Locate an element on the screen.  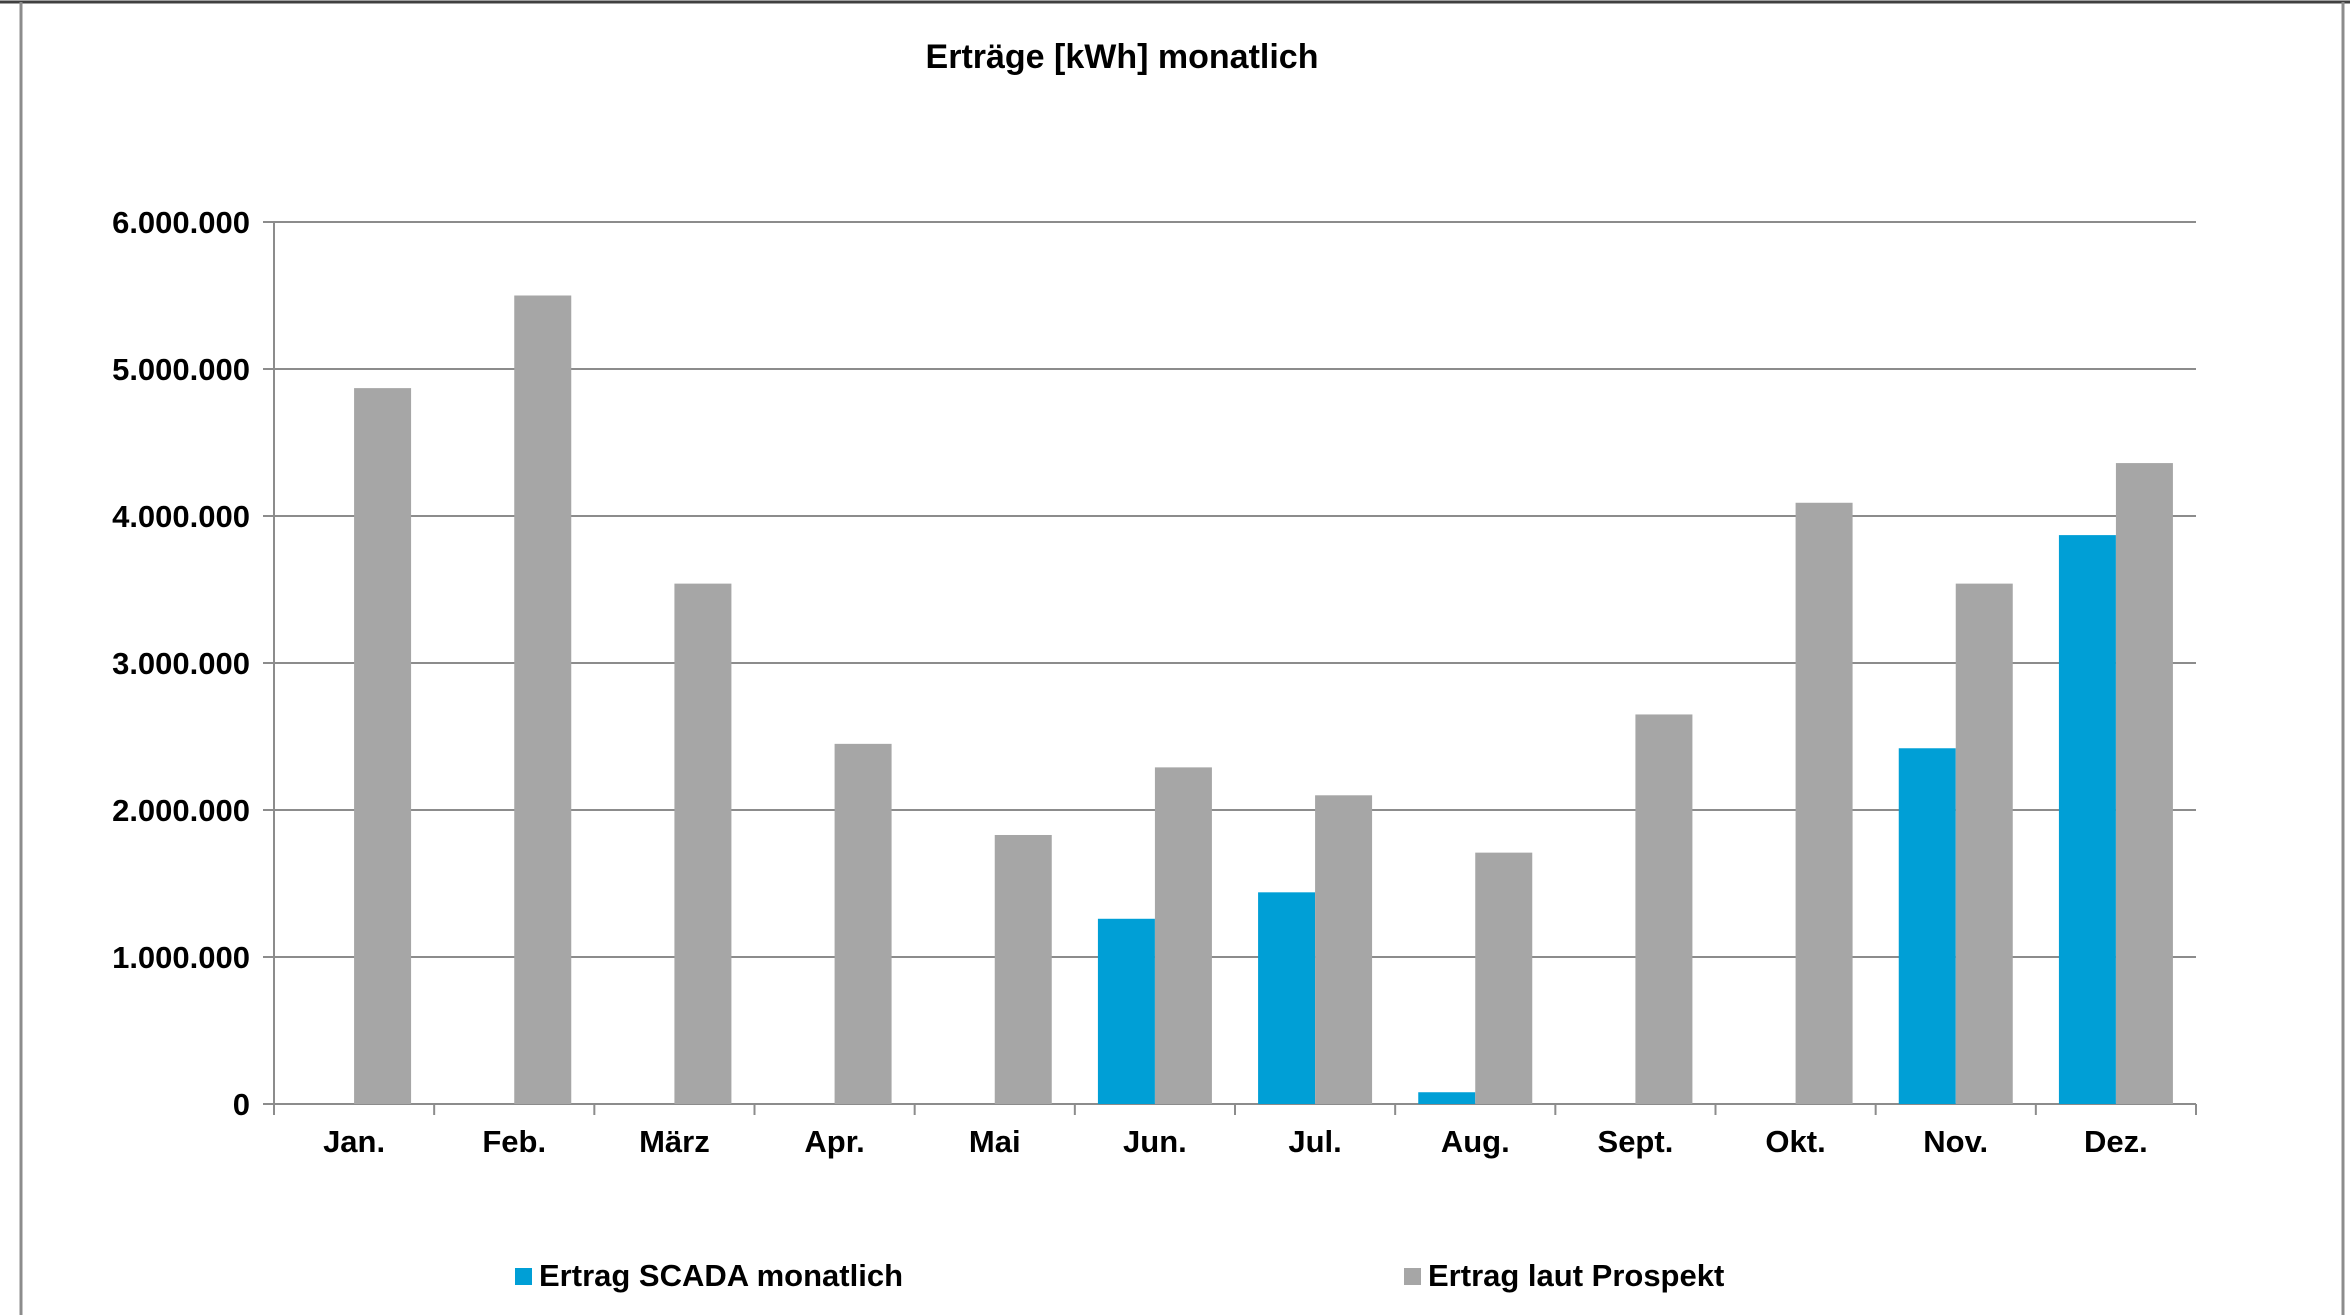
x-tick-label: Apr. is located at coordinates (834, 1141).